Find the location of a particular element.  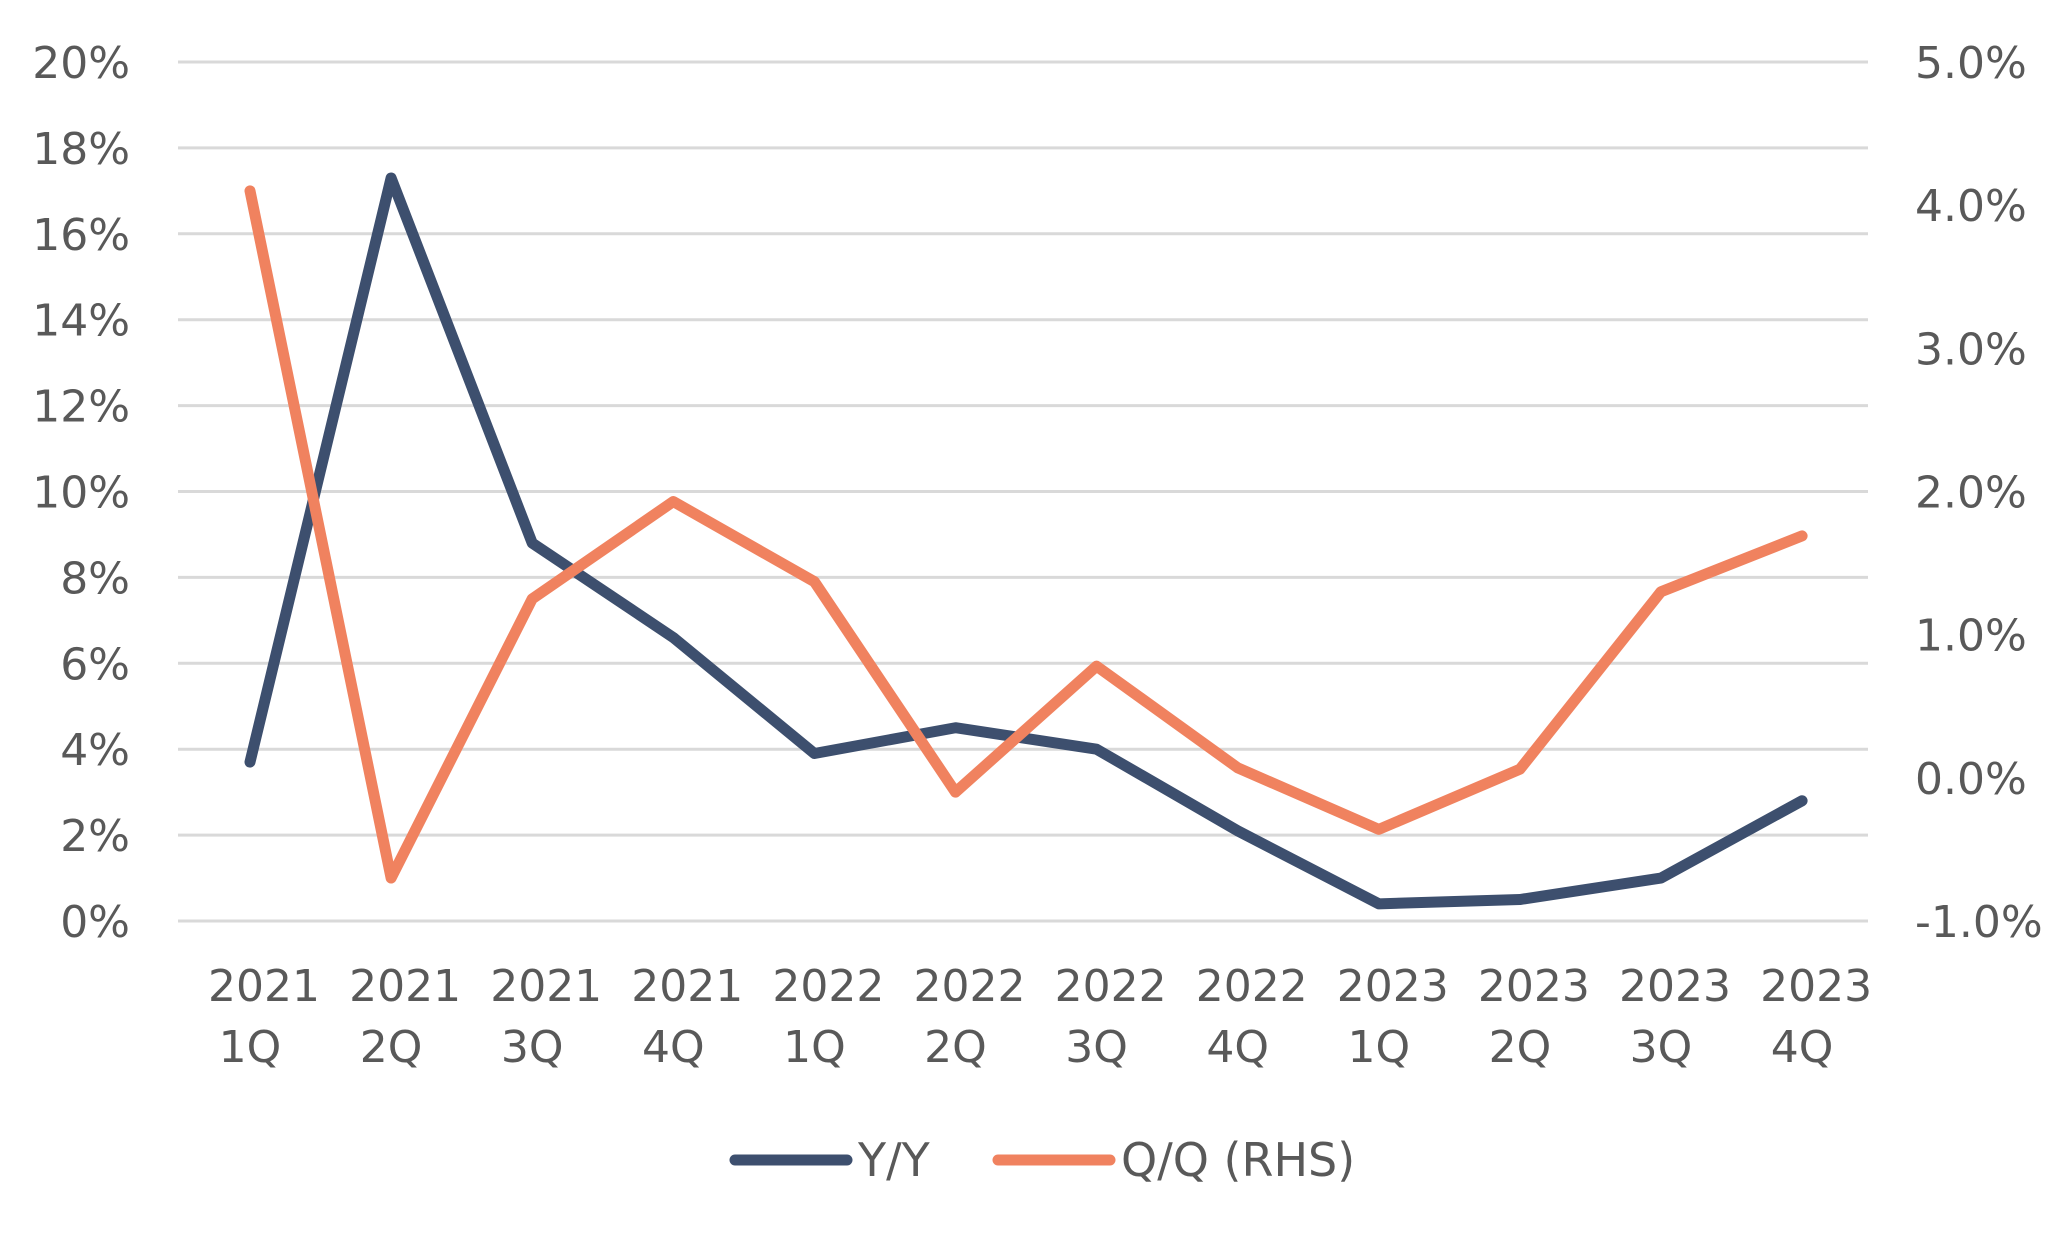

left-tick-label: 14% is located at coordinates (81, 321).